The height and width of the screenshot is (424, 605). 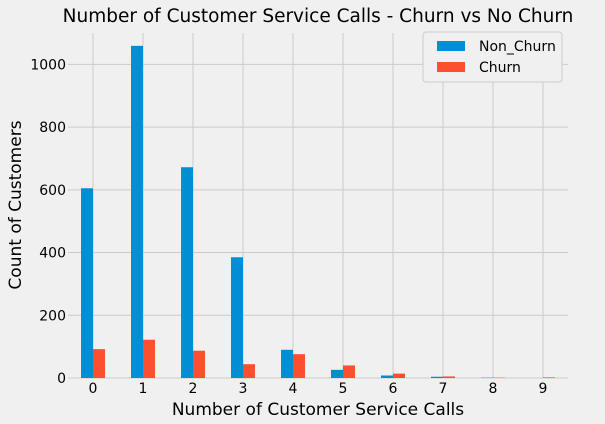 What do you see at coordinates (293, 389) in the screenshot?
I see `x-tick-label: 4` at bounding box center [293, 389].